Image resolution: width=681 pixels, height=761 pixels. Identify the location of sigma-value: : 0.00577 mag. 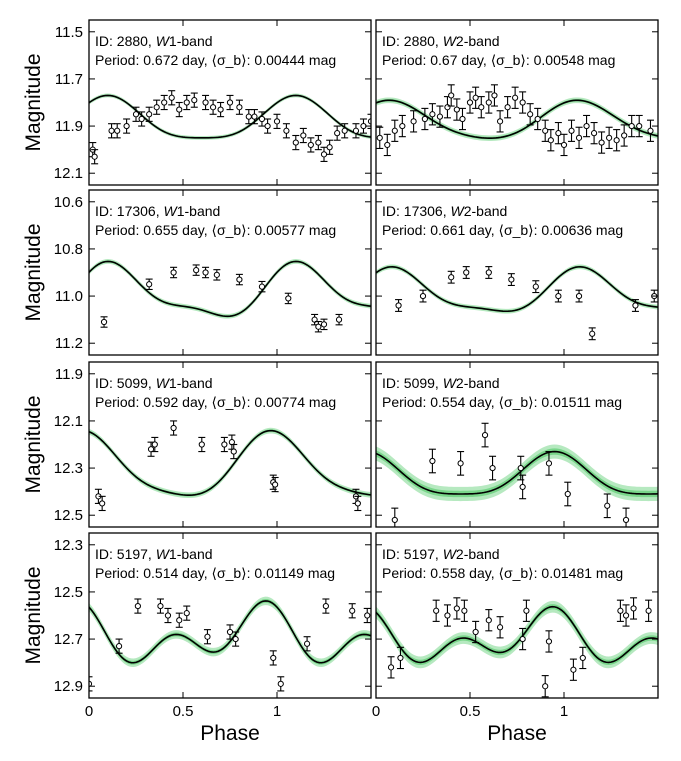
(292, 230).